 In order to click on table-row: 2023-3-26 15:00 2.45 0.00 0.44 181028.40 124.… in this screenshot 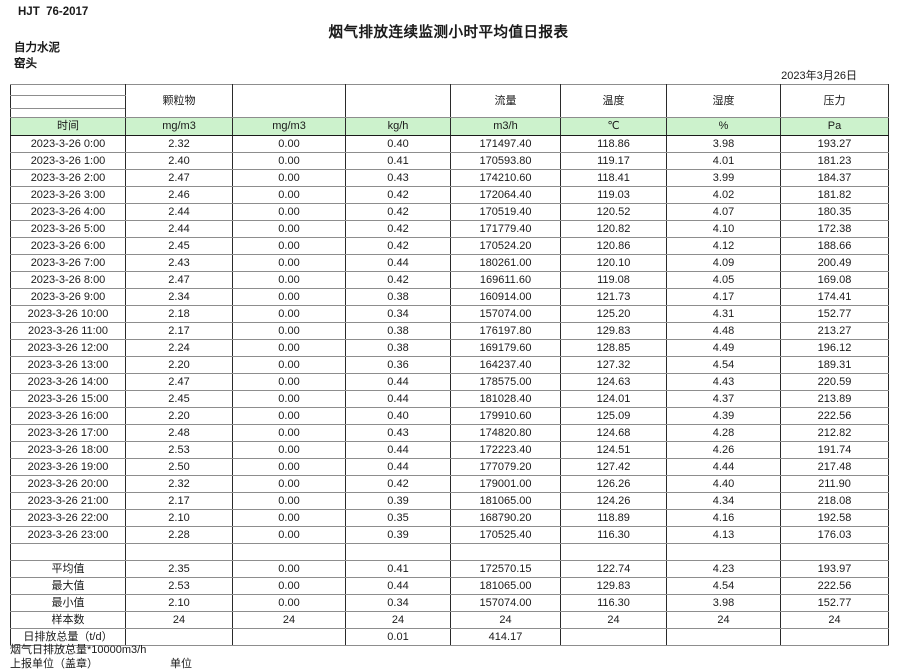, I will do `click(449, 399)`.